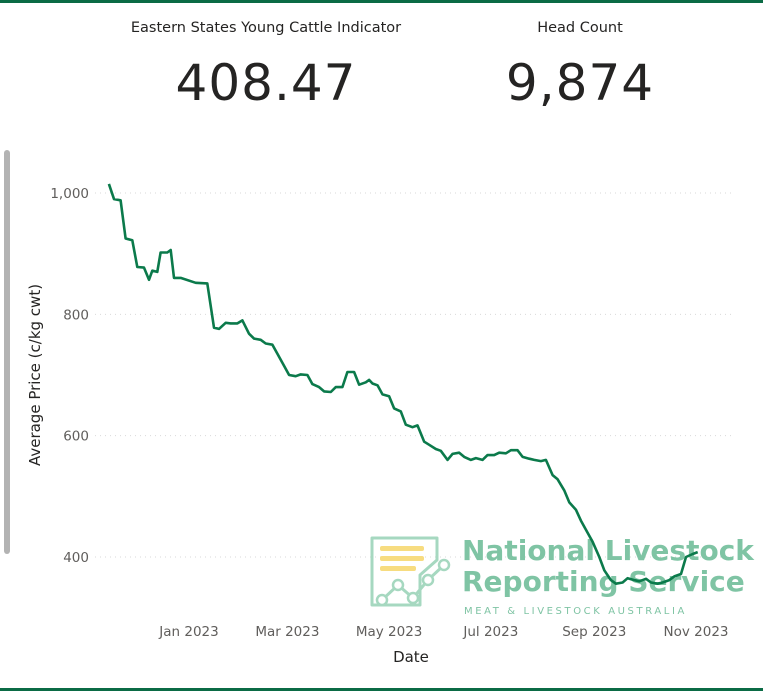  Describe the element at coordinates (696, 632) in the screenshot. I see `x-tick-label: Nov 2023` at that location.